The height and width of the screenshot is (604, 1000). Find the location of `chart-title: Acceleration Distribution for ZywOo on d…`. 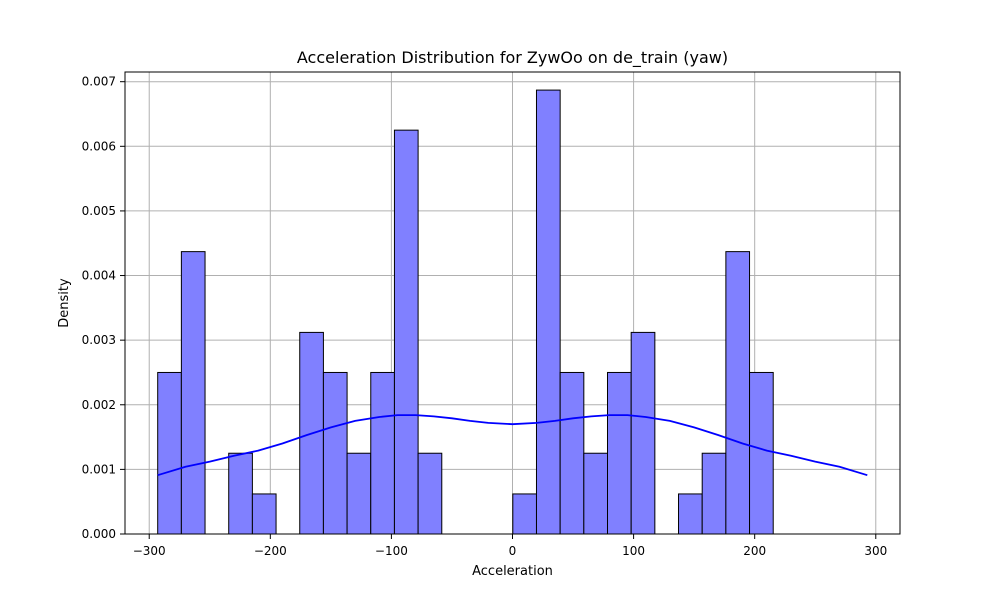

chart-title: Acceleration Distribution for ZywOo on d… is located at coordinates (512, 58).